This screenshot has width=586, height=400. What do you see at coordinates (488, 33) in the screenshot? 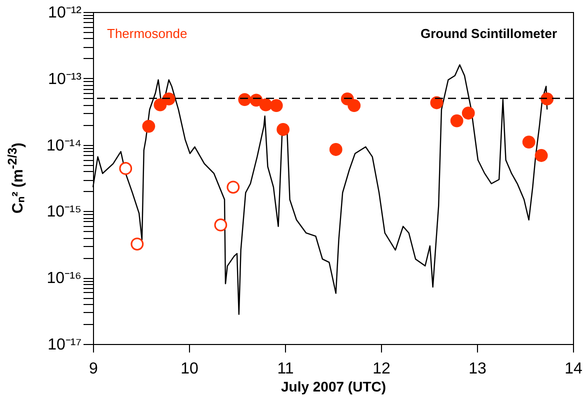
I see `text: Ground Scintillometer` at bounding box center [488, 33].